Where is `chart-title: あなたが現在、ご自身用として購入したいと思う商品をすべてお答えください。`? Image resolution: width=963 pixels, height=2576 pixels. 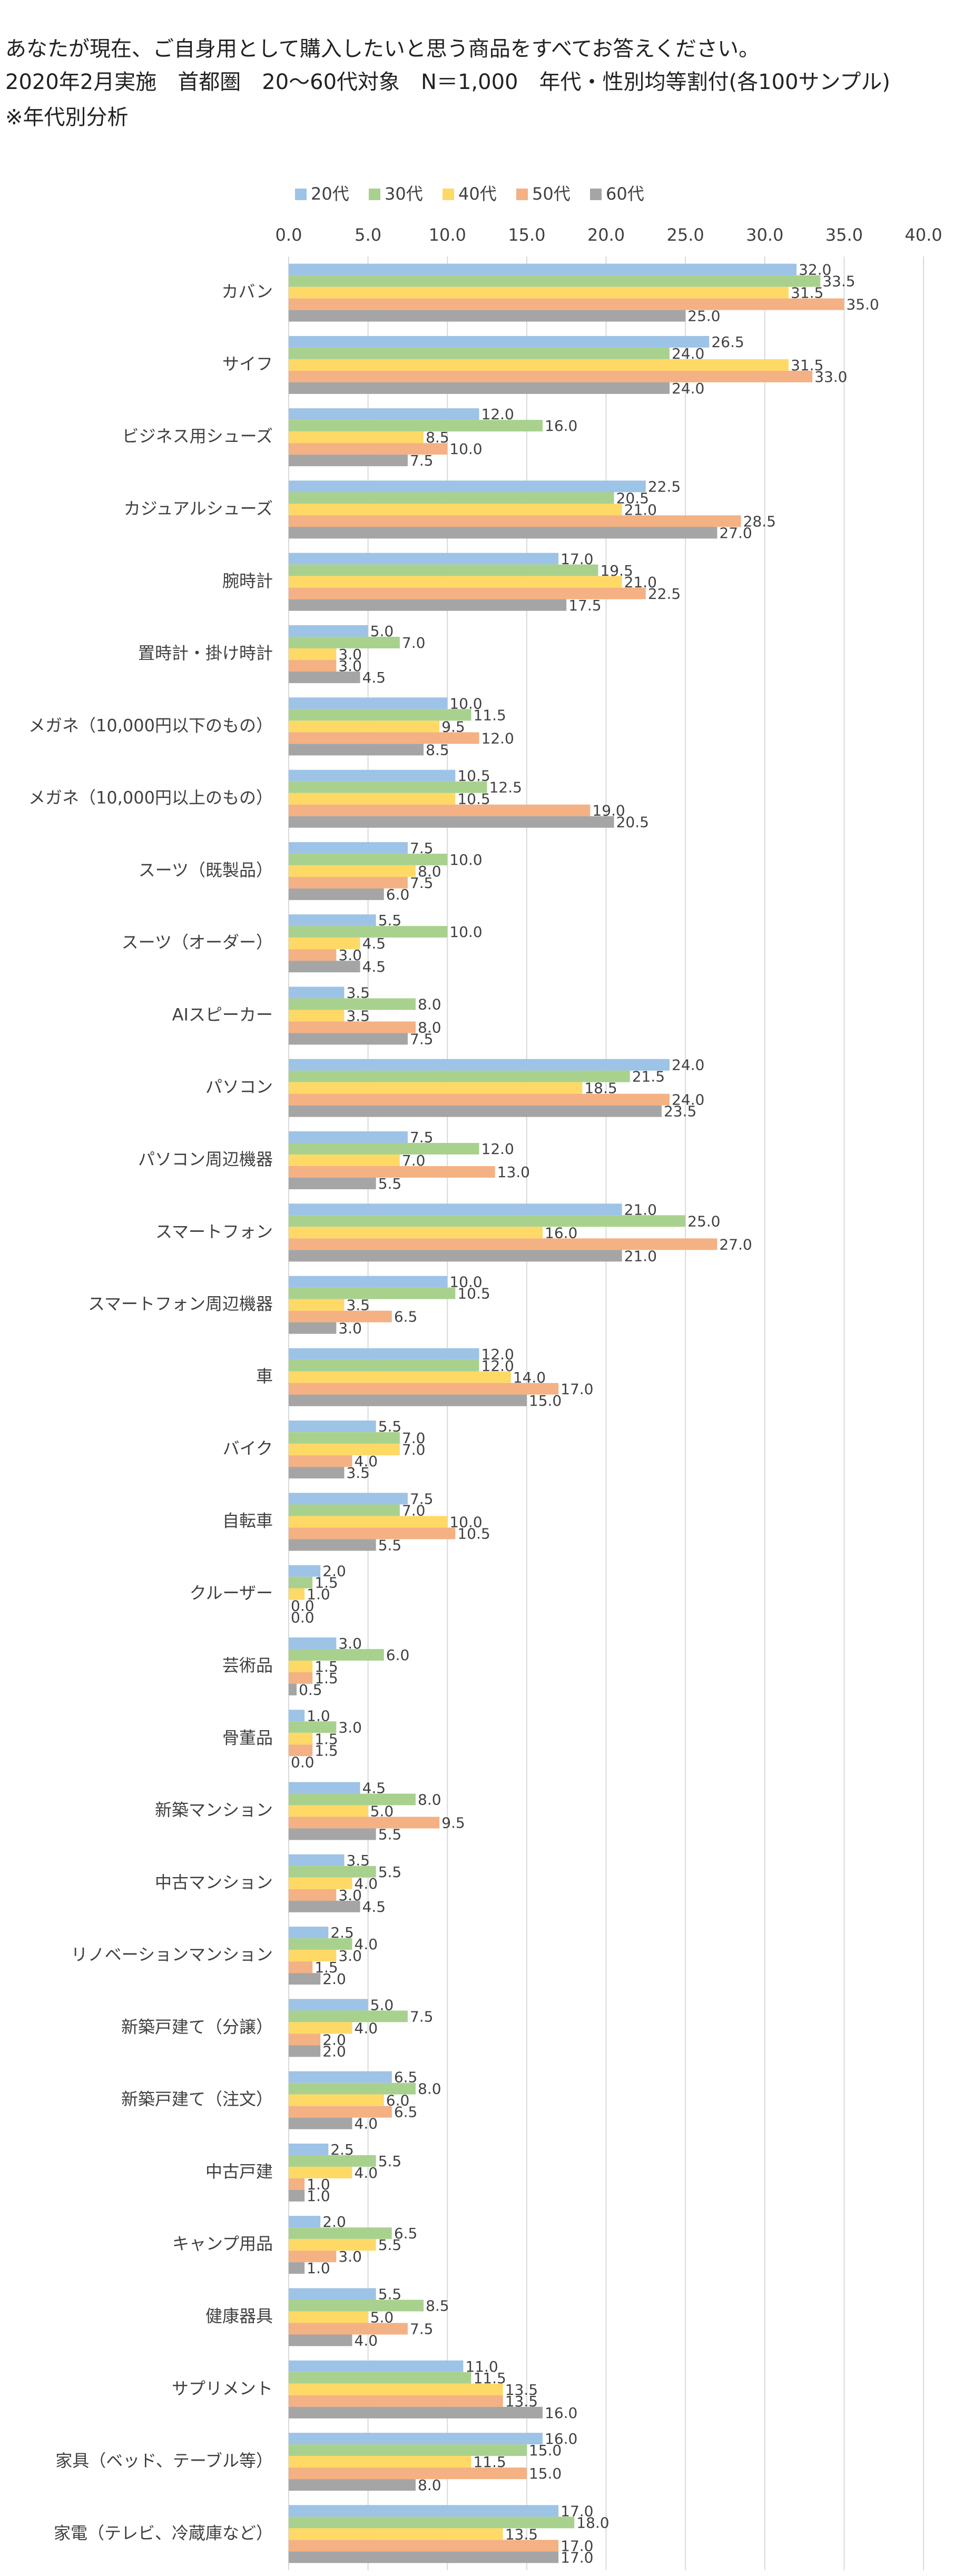
chart-title: あなたが現在、ご自身用として購入したいと思う商品をすべてお答えください。 is located at coordinates (383, 49).